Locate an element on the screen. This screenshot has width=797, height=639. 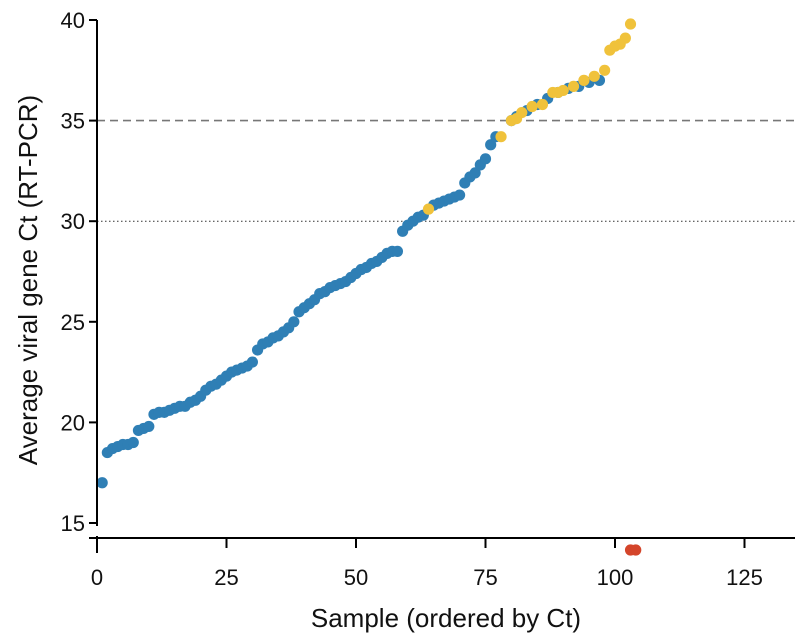
y-tick-label-15: 15 is located at coordinates (73, 523).